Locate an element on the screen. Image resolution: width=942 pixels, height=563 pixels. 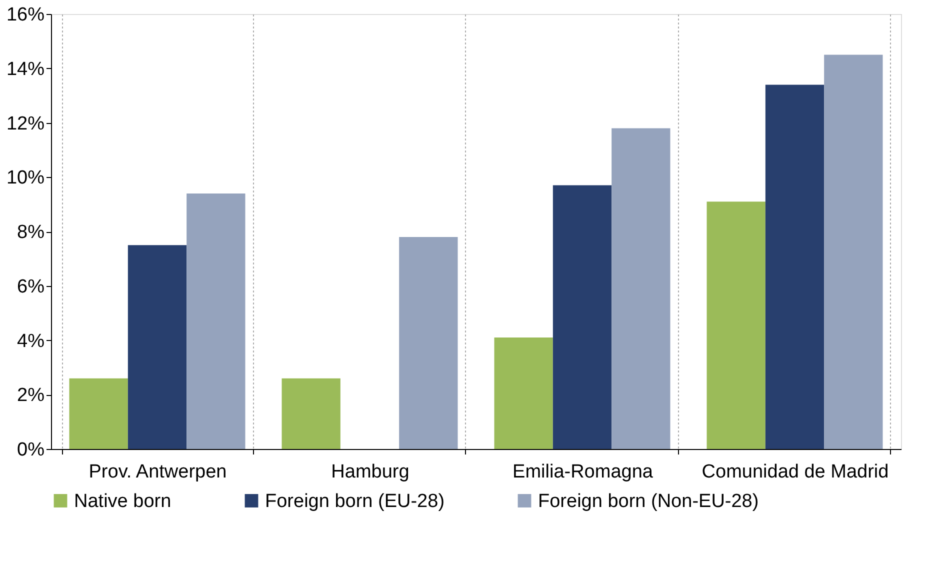
y-tick-label: 16% is located at coordinates (25, 15).